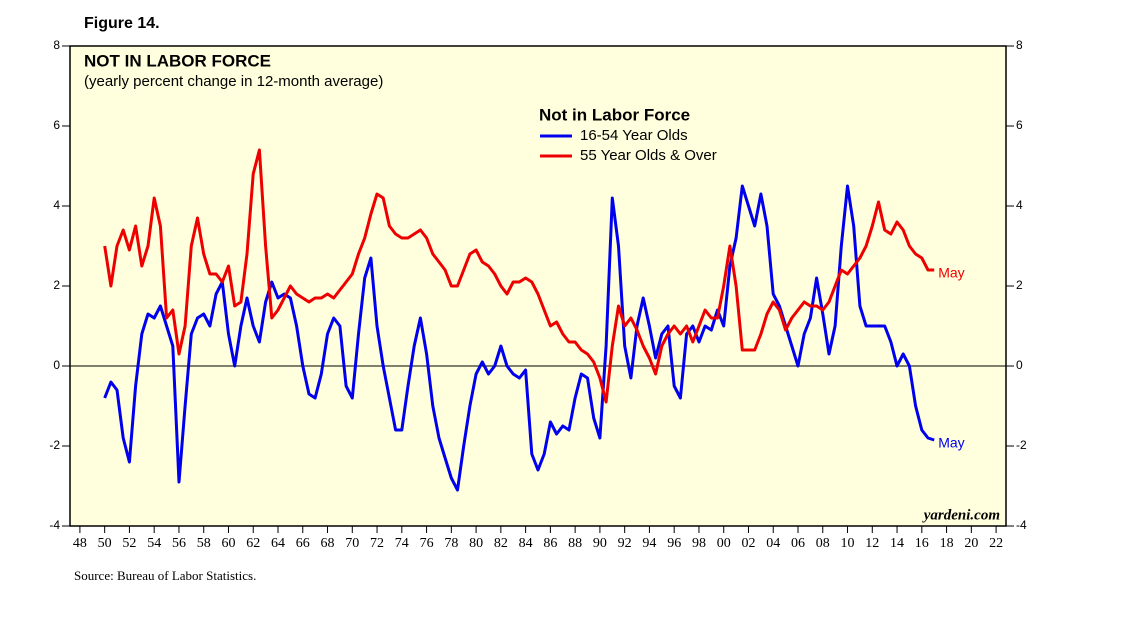 Image resolution: width=1138 pixels, height=621 pixels. Describe the element at coordinates (1021, 445) in the screenshot. I see `y-tick-label-right: -2` at that location.